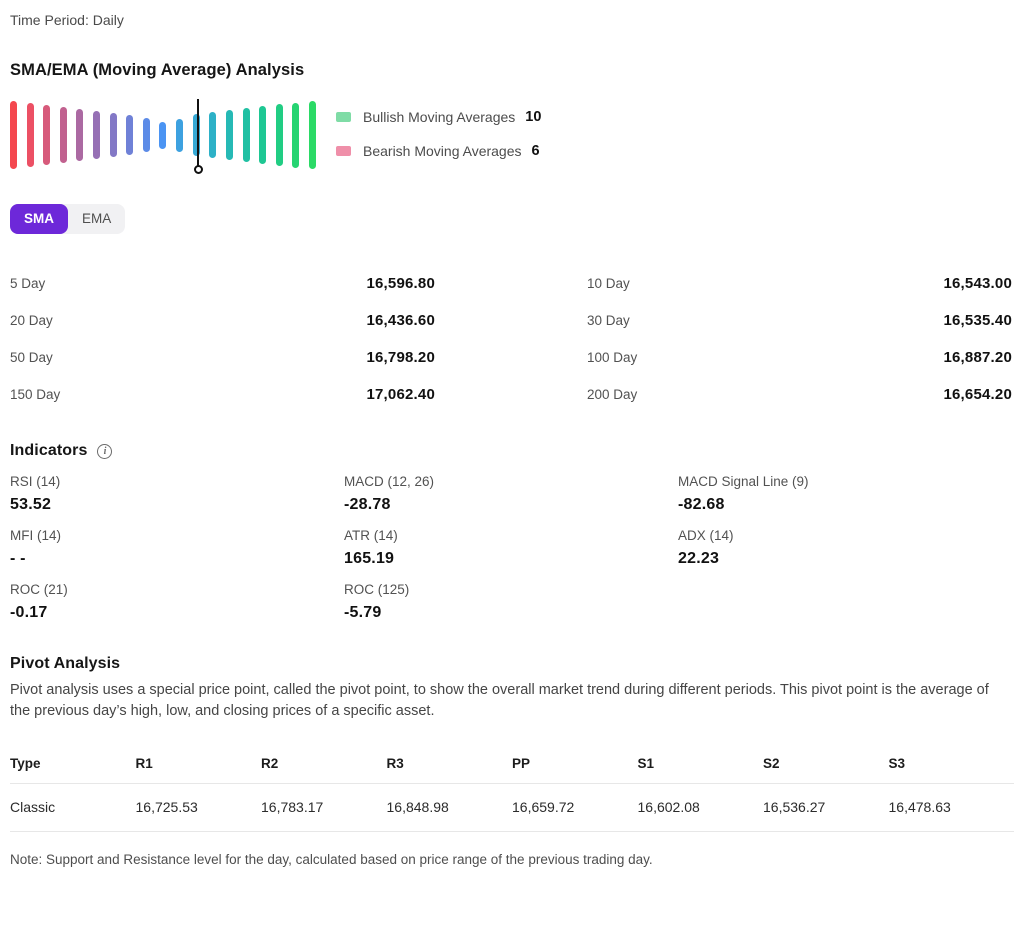 The width and height of the screenshot is (1024, 926). What do you see at coordinates (977, 357) in the screenshot?
I see `ma-value: 16,887.20` at bounding box center [977, 357].